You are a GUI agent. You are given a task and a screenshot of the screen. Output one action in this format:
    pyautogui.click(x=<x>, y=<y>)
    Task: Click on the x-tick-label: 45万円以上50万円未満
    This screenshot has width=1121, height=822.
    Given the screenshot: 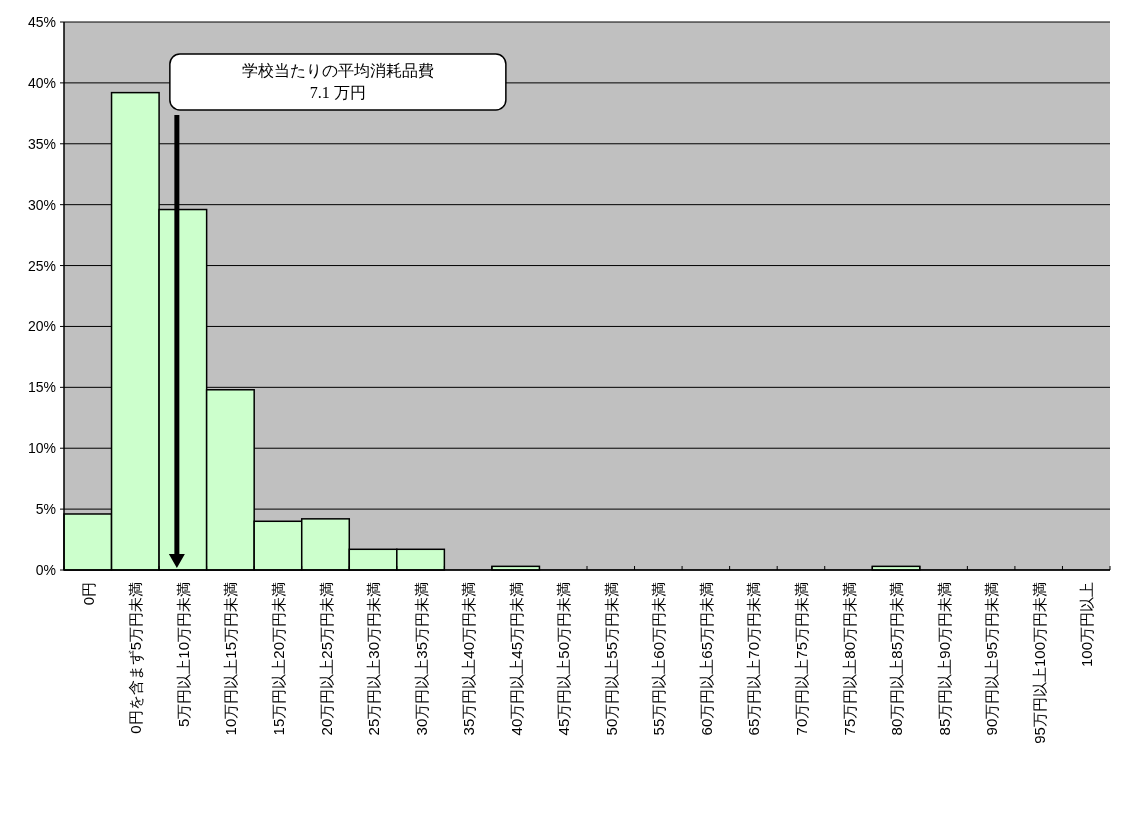 What is the action you would take?
    pyautogui.click(x=564, y=659)
    